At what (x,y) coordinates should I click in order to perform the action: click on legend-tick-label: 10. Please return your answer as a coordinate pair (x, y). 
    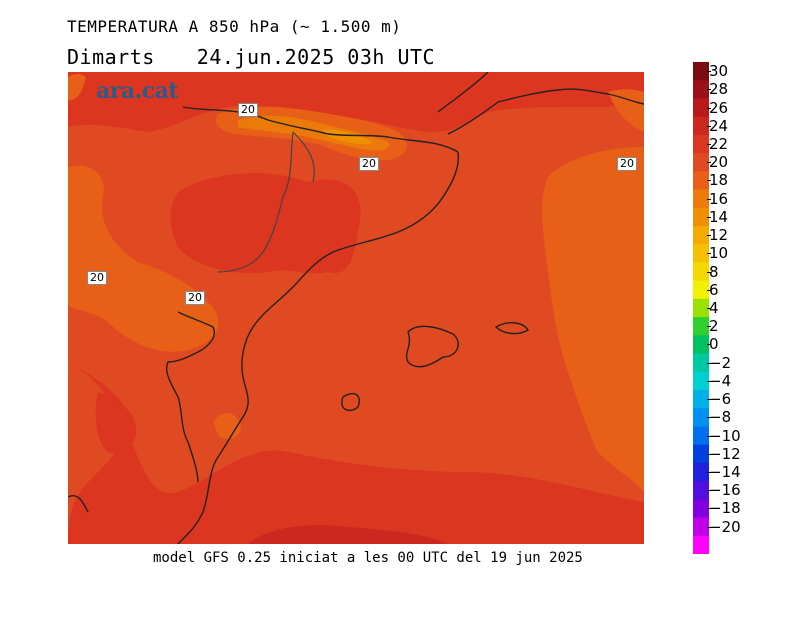
    Looking at the image, I should click on (717, 253).